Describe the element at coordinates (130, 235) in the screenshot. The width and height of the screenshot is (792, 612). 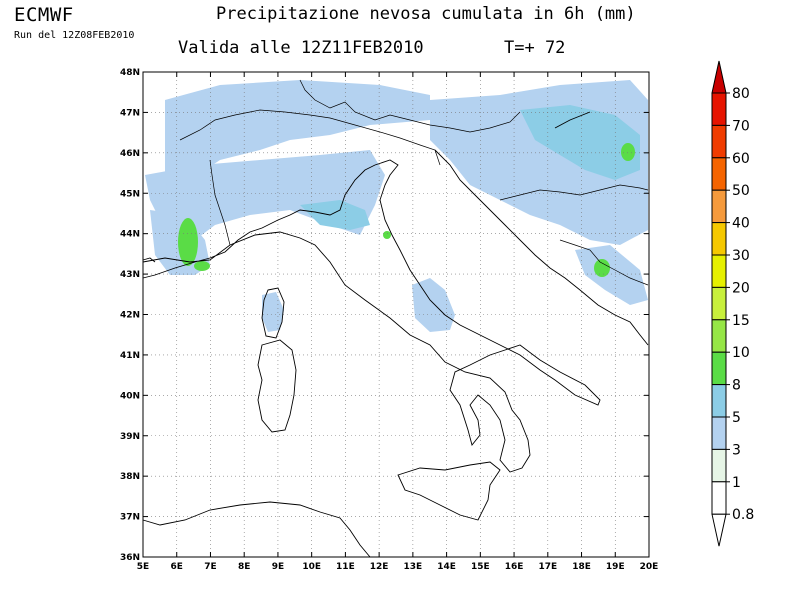
I see `lat-label-44N: 44N` at that location.